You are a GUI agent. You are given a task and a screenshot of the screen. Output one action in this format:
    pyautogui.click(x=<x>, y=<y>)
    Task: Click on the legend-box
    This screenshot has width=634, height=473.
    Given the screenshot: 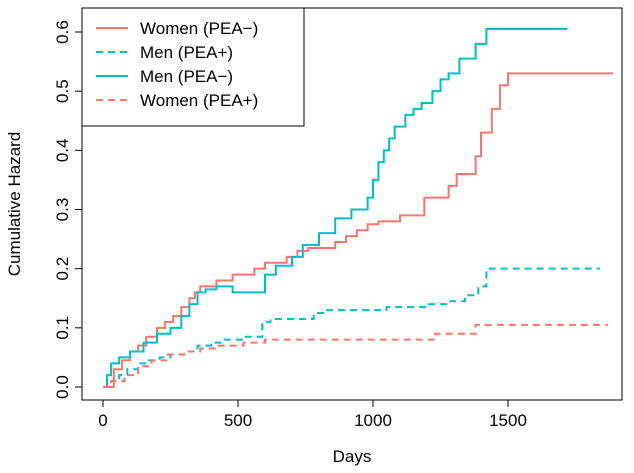 What is the action you would take?
    pyautogui.click(x=193, y=67)
    